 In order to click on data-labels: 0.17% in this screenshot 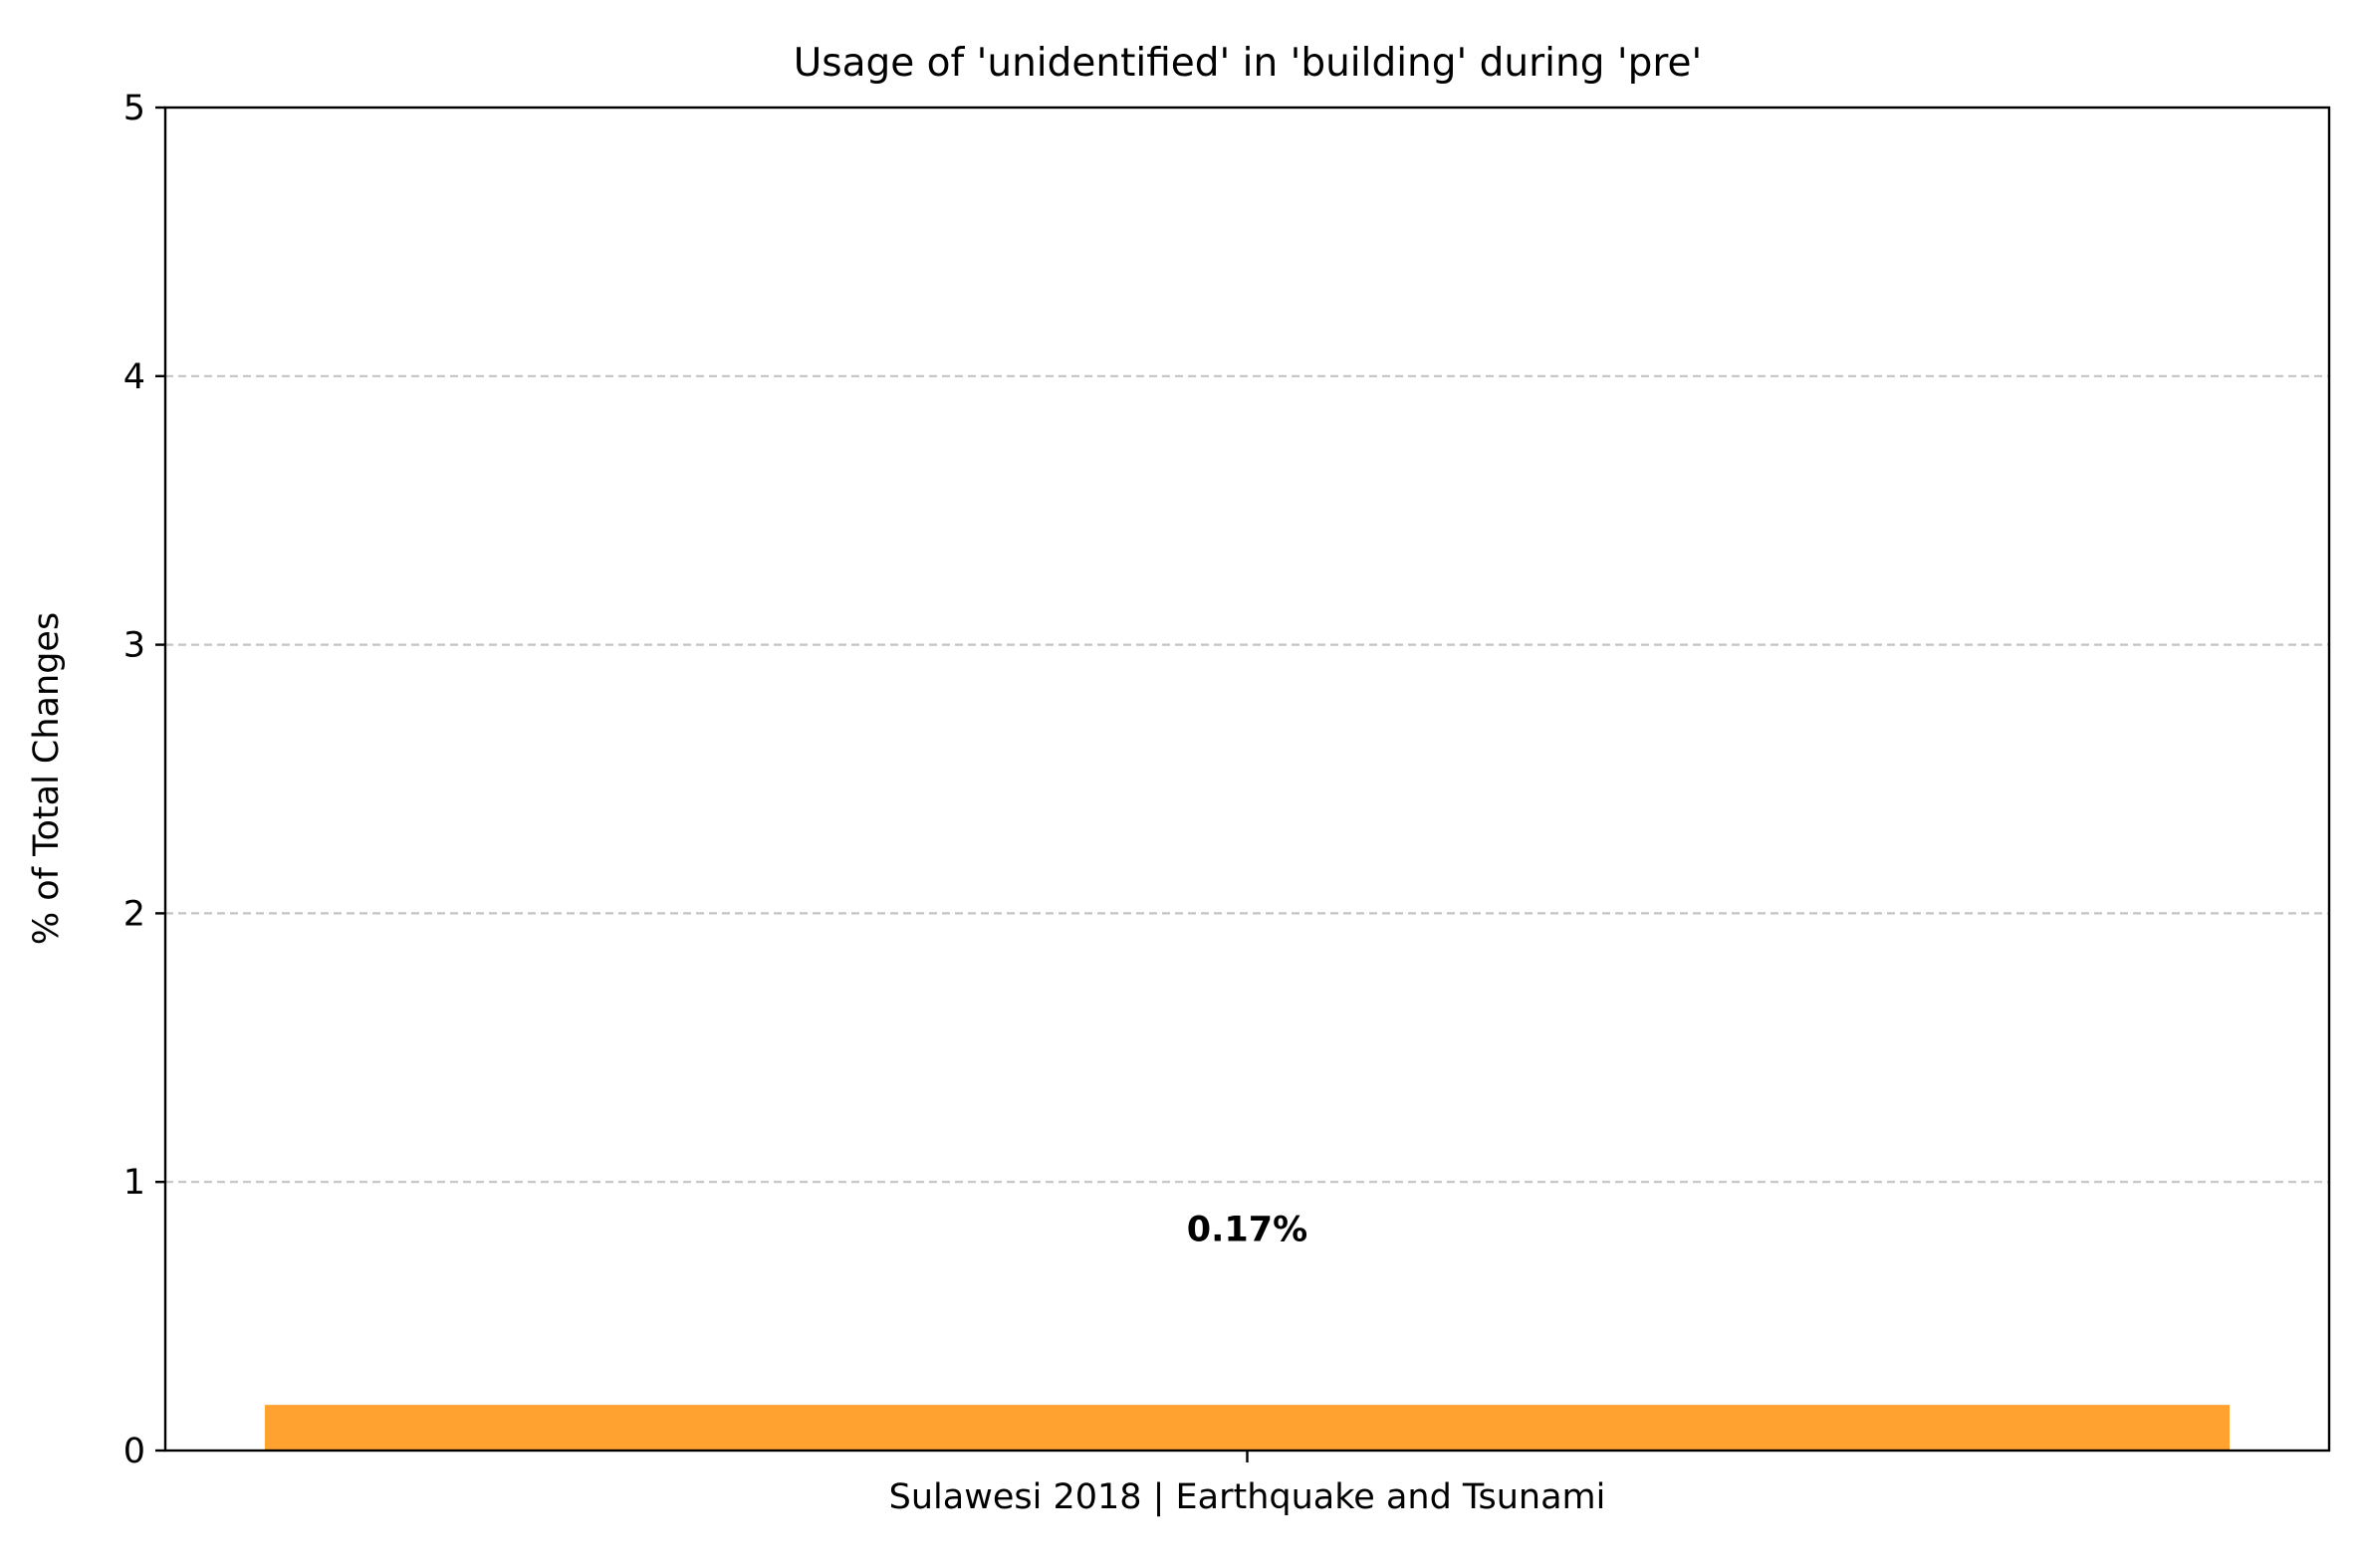, I will do `click(1247, 1230)`.